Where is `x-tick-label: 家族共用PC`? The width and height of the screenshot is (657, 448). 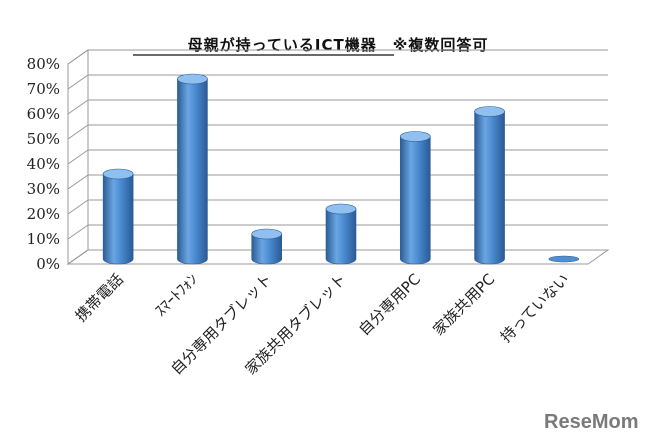 x-tick-label: 家族共用PC is located at coordinates (463, 304).